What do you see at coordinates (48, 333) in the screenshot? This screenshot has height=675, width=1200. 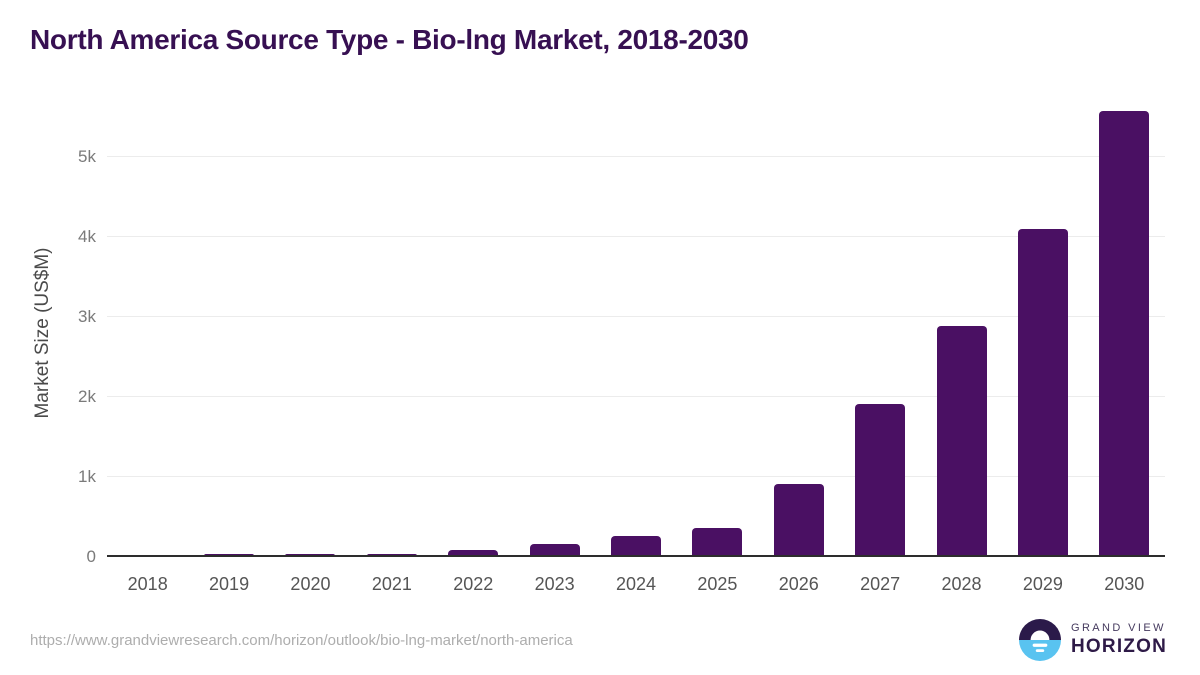 I see `y-axis-ticks: 0 1k 2k 3k 4k 5k` at bounding box center [48, 333].